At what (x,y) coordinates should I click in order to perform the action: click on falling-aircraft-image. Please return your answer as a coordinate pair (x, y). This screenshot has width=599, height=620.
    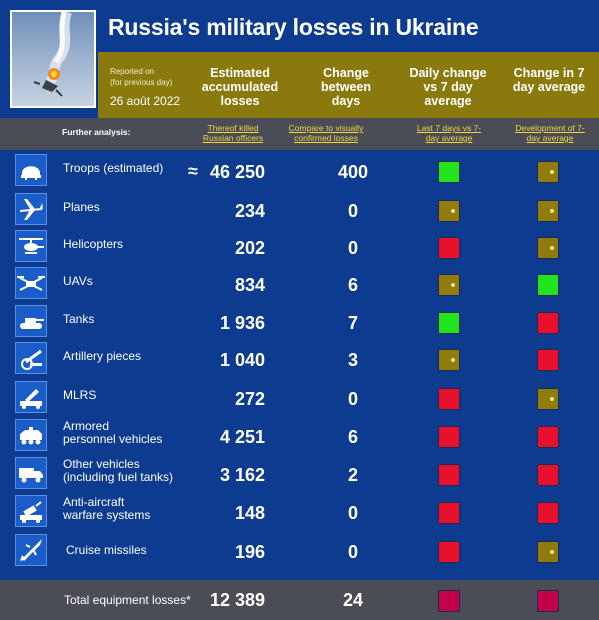
    Looking at the image, I should click on (52, 54).